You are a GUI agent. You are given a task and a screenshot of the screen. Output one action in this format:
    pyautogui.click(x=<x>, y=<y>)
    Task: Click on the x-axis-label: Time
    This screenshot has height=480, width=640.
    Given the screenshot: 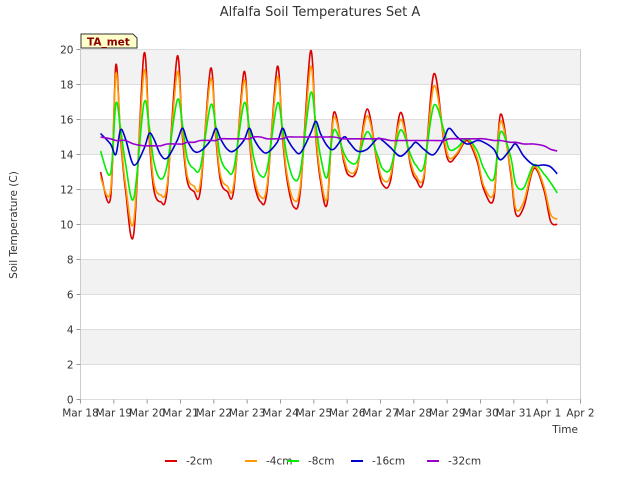 What is the action you would take?
    pyautogui.click(x=564, y=430)
    